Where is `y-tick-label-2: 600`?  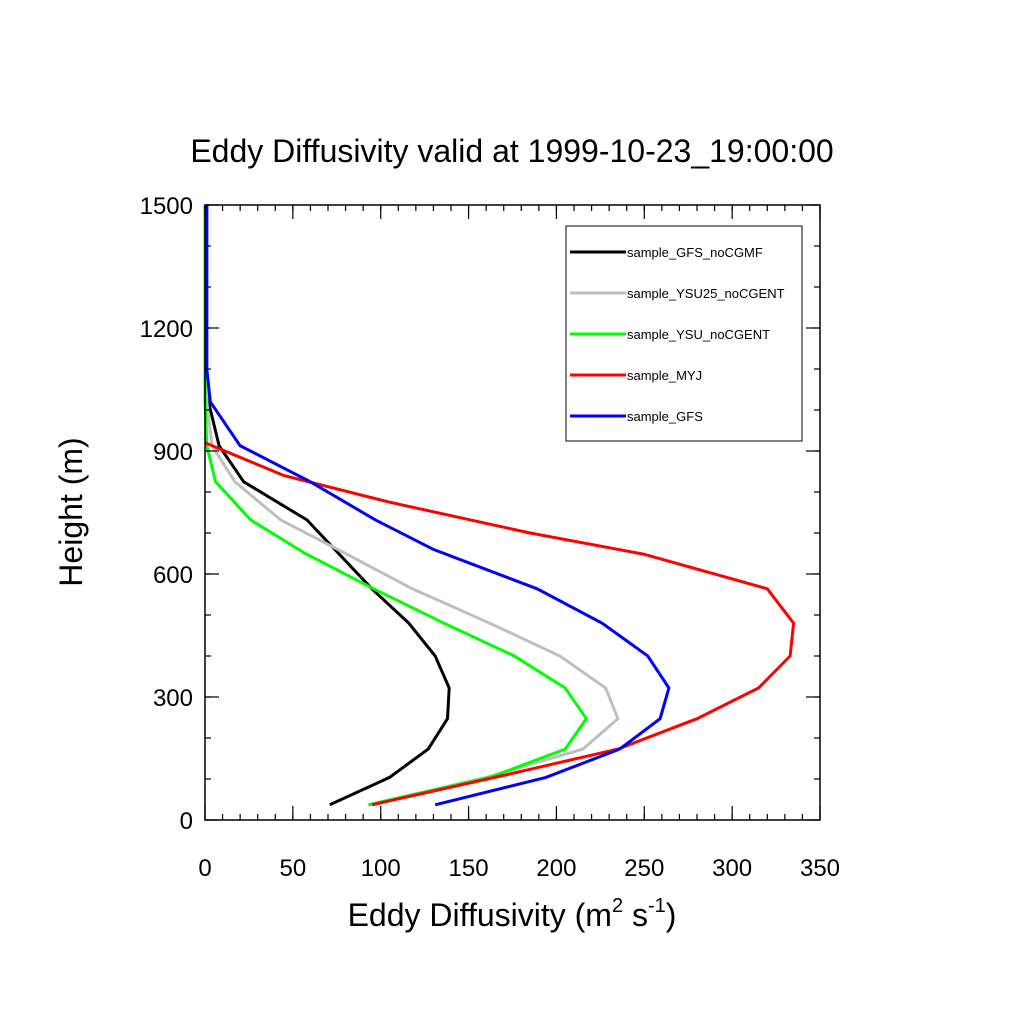
y-tick-label-2: 600 is located at coordinates (173, 575).